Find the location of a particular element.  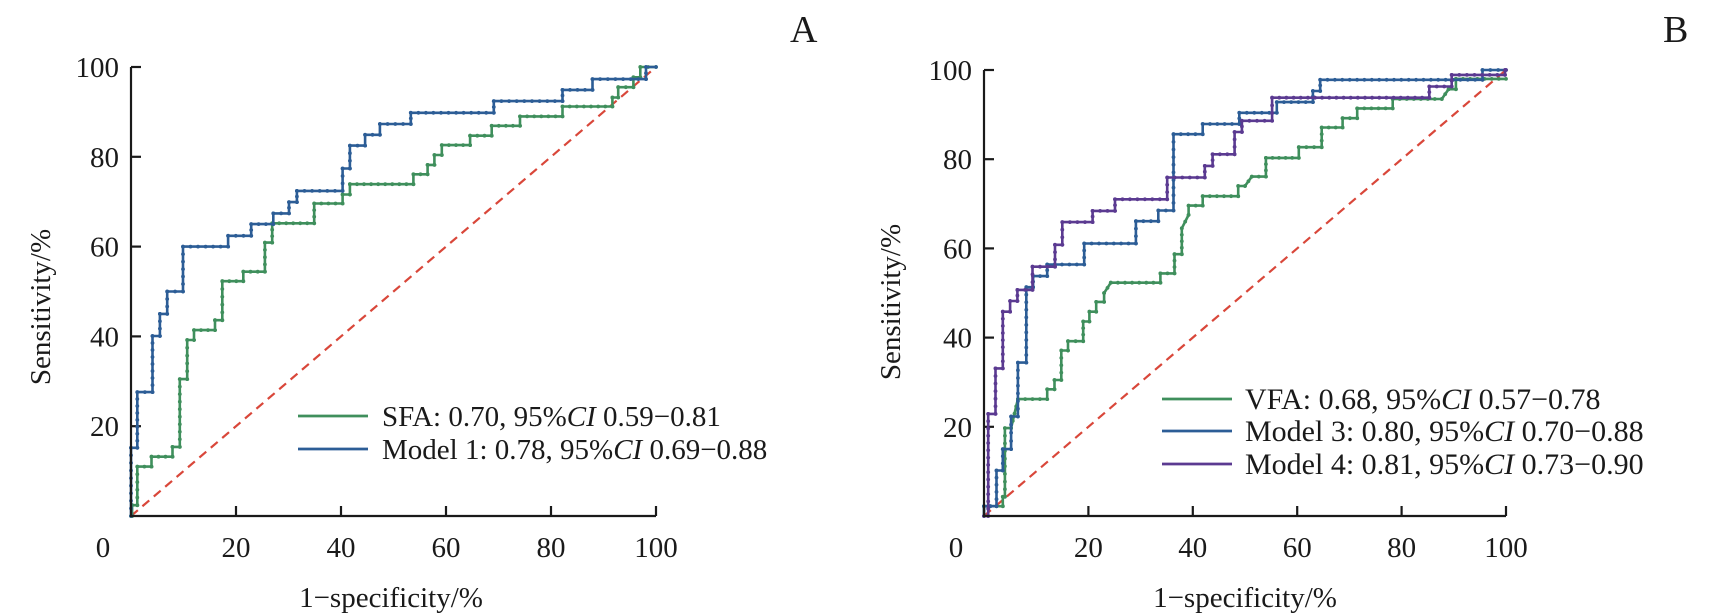

panel-label: B is located at coordinates (1675, 30).